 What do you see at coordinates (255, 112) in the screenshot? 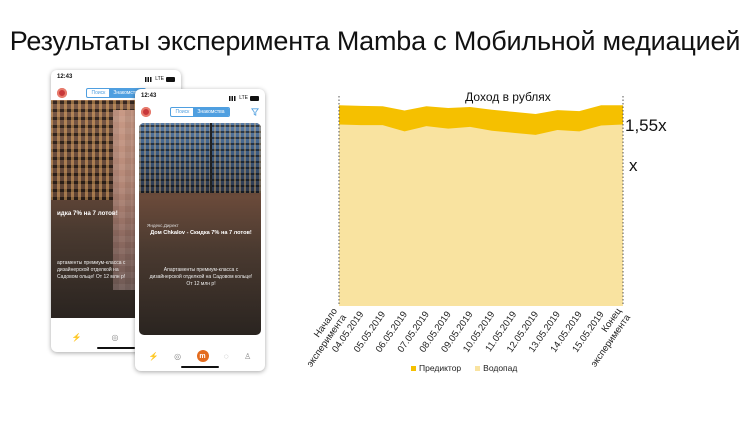
I see `filter-icon` at bounding box center [255, 112].